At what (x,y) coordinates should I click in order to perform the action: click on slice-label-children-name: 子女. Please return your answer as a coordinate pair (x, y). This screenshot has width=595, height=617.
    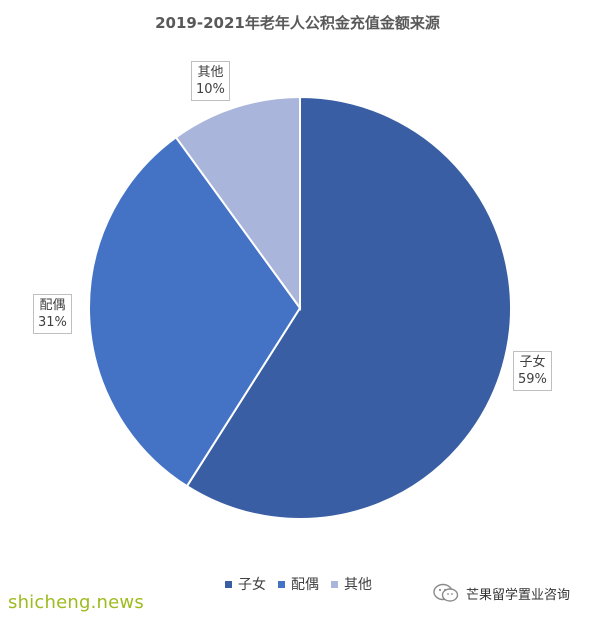
    Looking at the image, I should click on (532, 362).